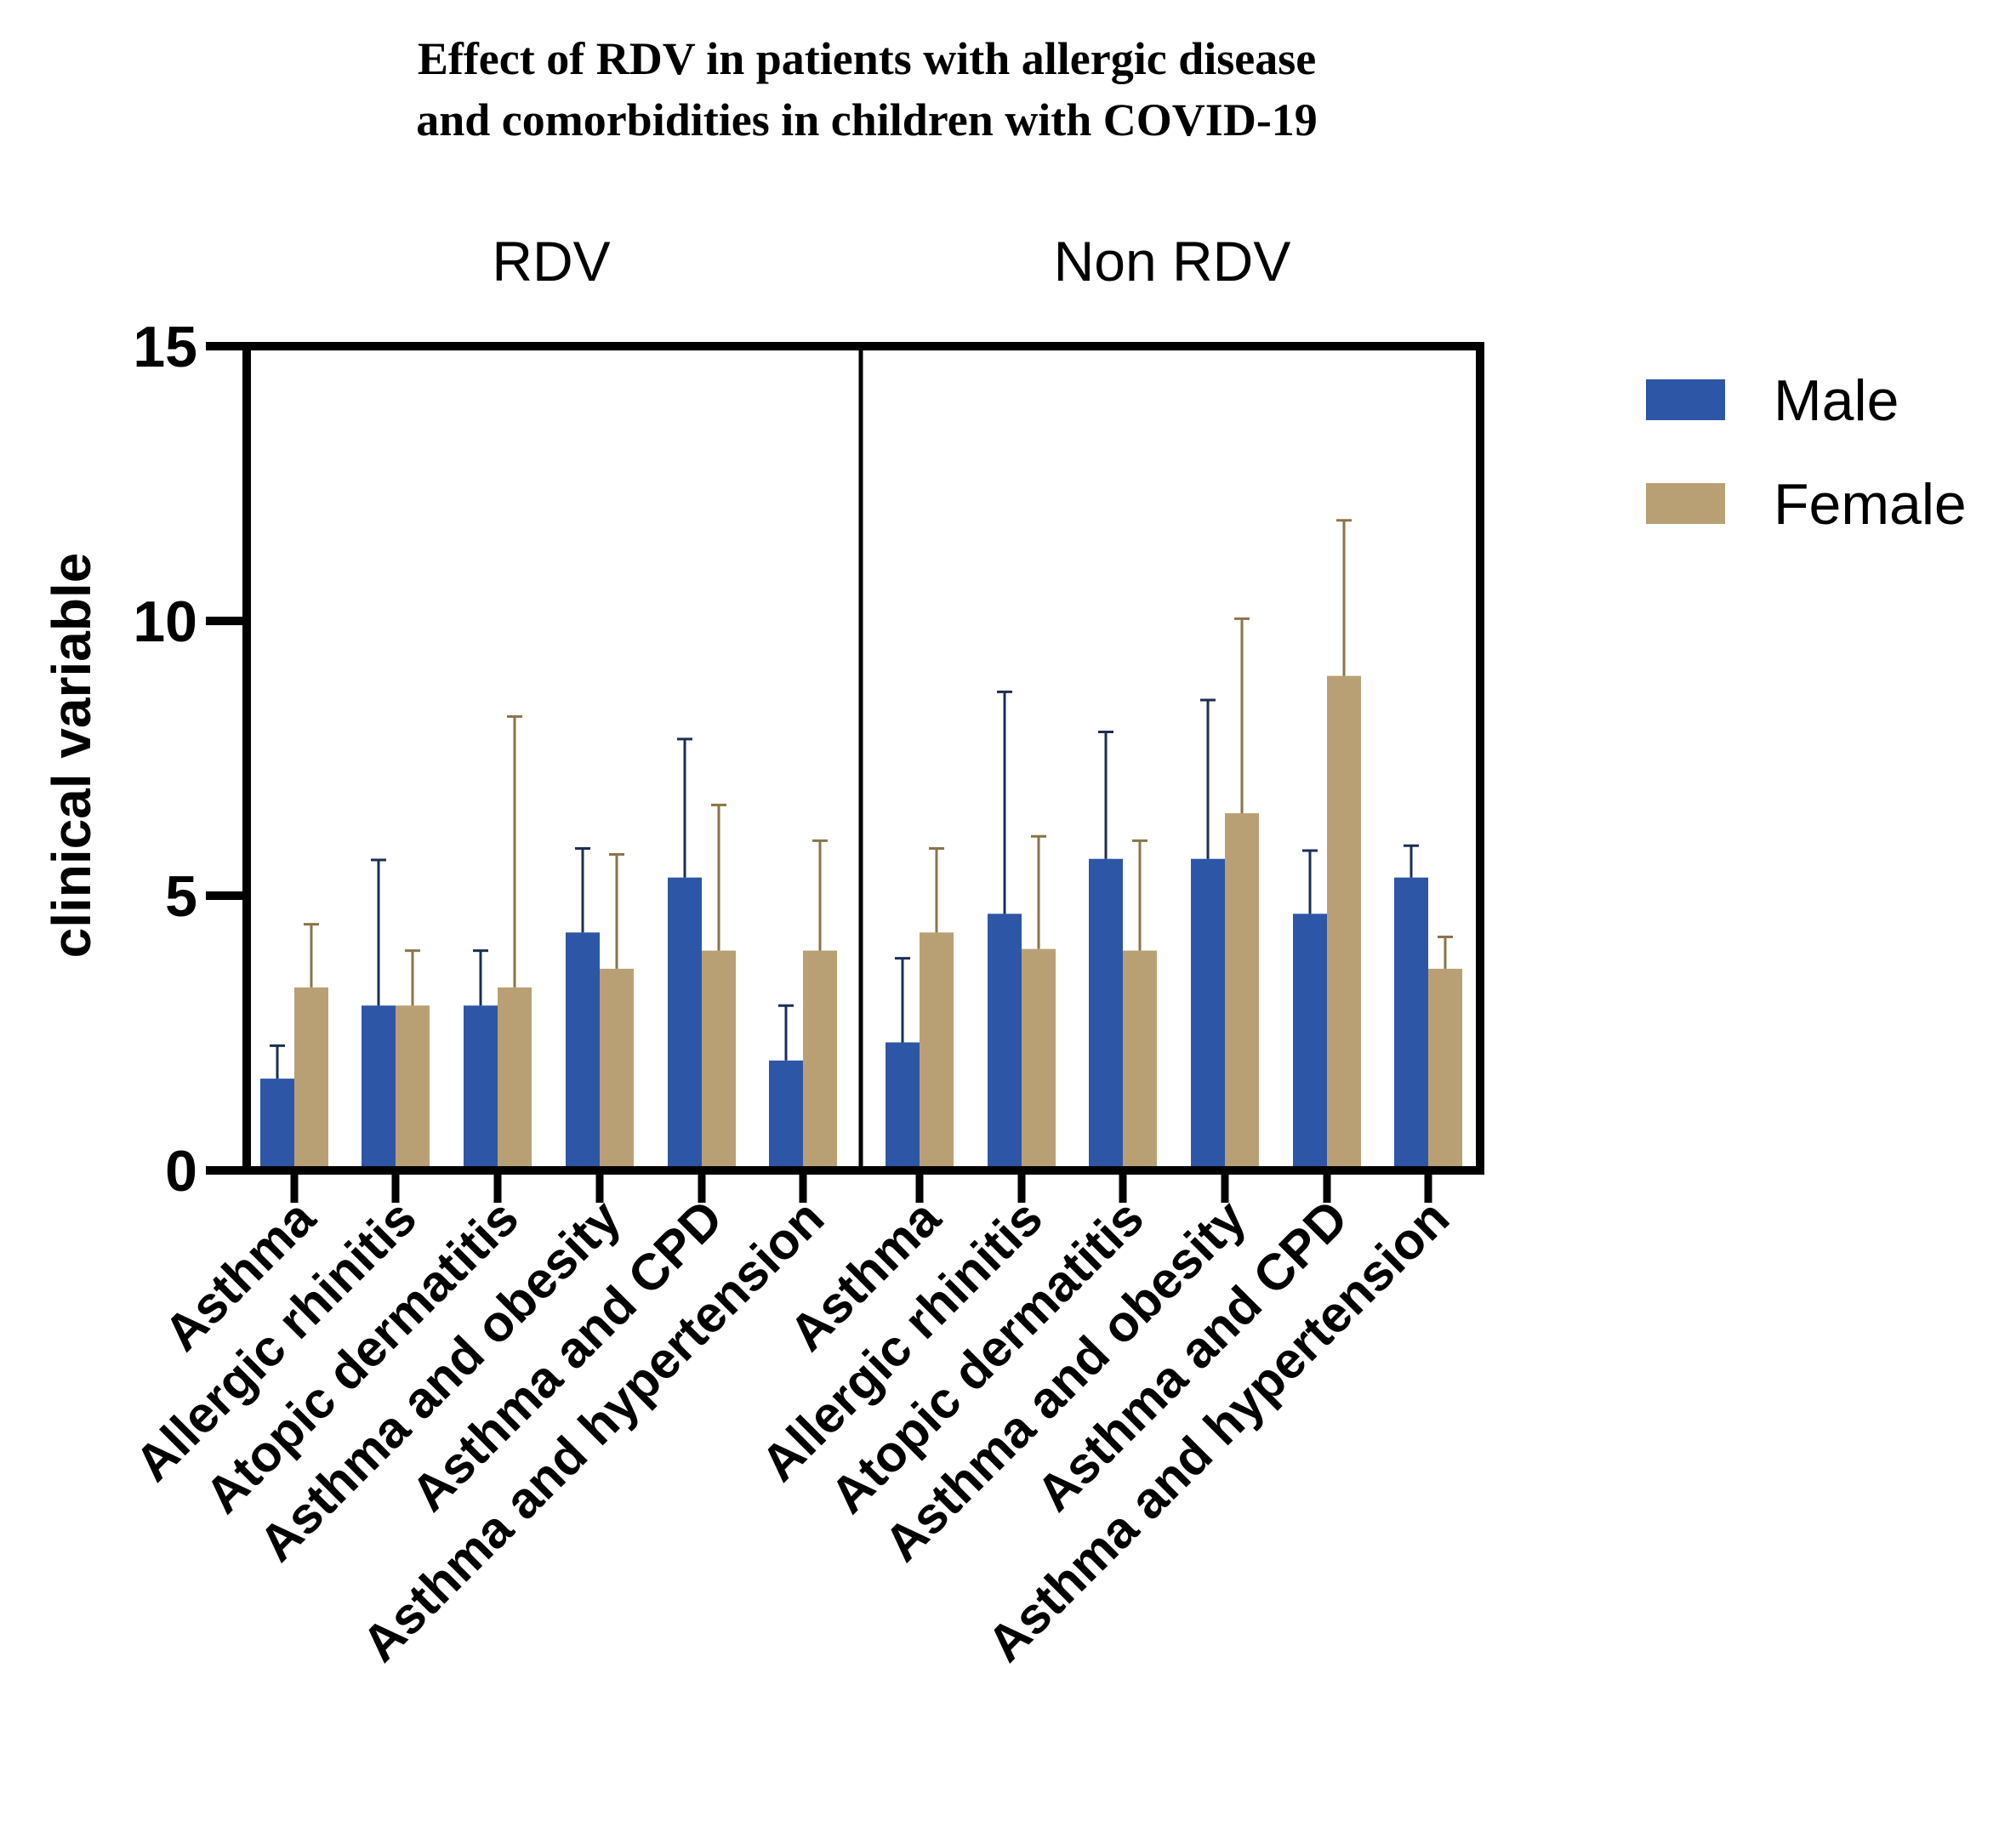 This screenshot has height=1833, width=2016. What do you see at coordinates (1445, 1069) in the screenshot?
I see `bar-non-rdv-asthma-and-hypertension-female` at bounding box center [1445, 1069].